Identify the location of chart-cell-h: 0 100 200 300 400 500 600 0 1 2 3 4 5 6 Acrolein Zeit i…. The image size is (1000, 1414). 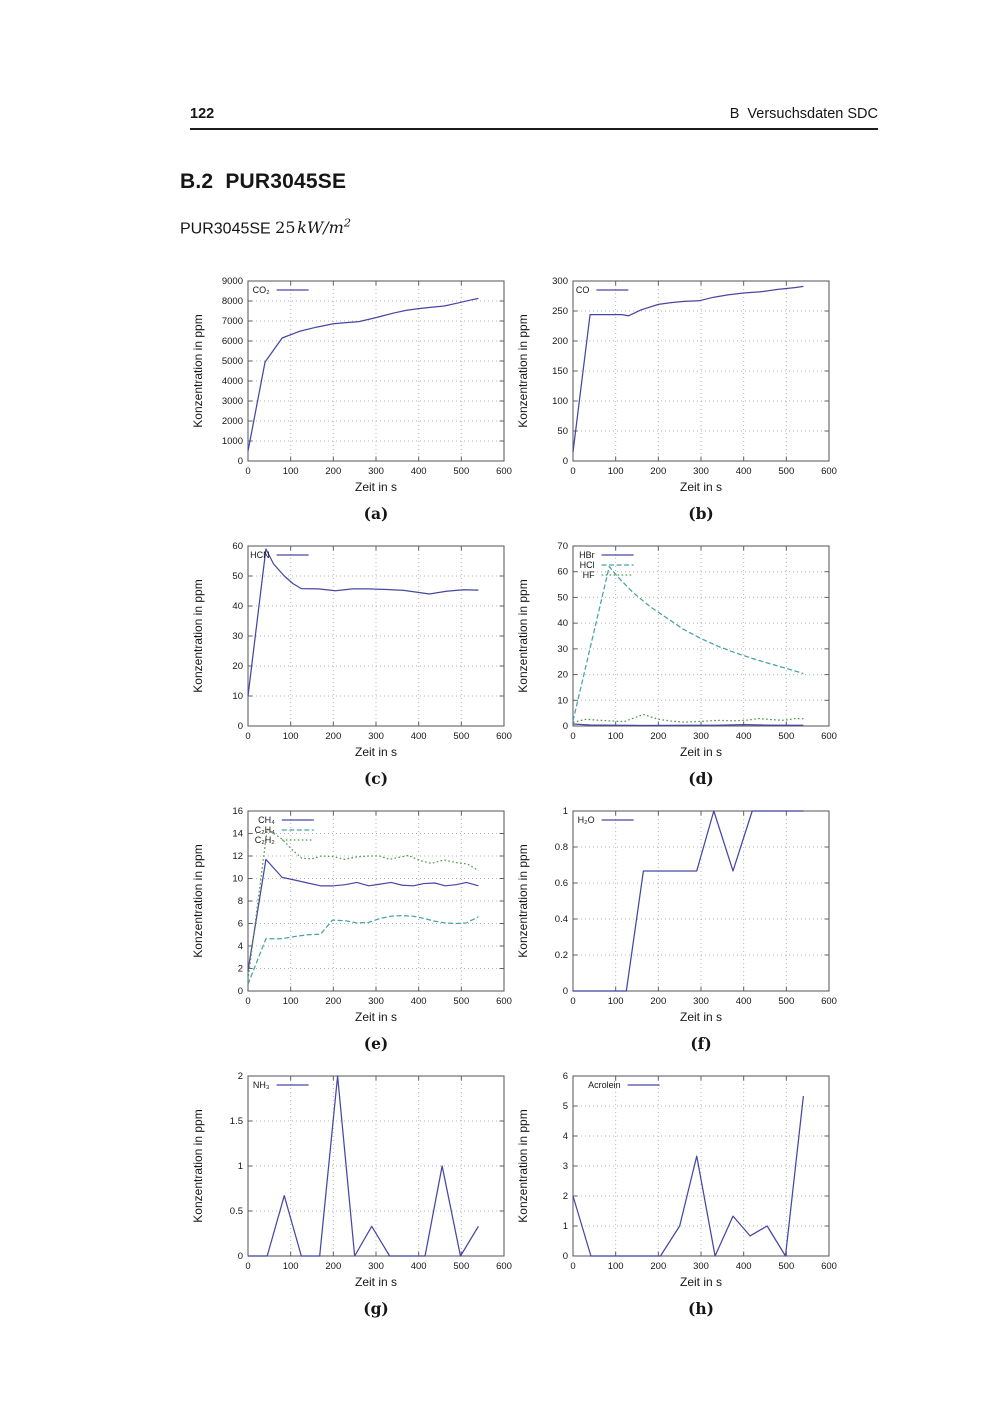
(675, 1195).